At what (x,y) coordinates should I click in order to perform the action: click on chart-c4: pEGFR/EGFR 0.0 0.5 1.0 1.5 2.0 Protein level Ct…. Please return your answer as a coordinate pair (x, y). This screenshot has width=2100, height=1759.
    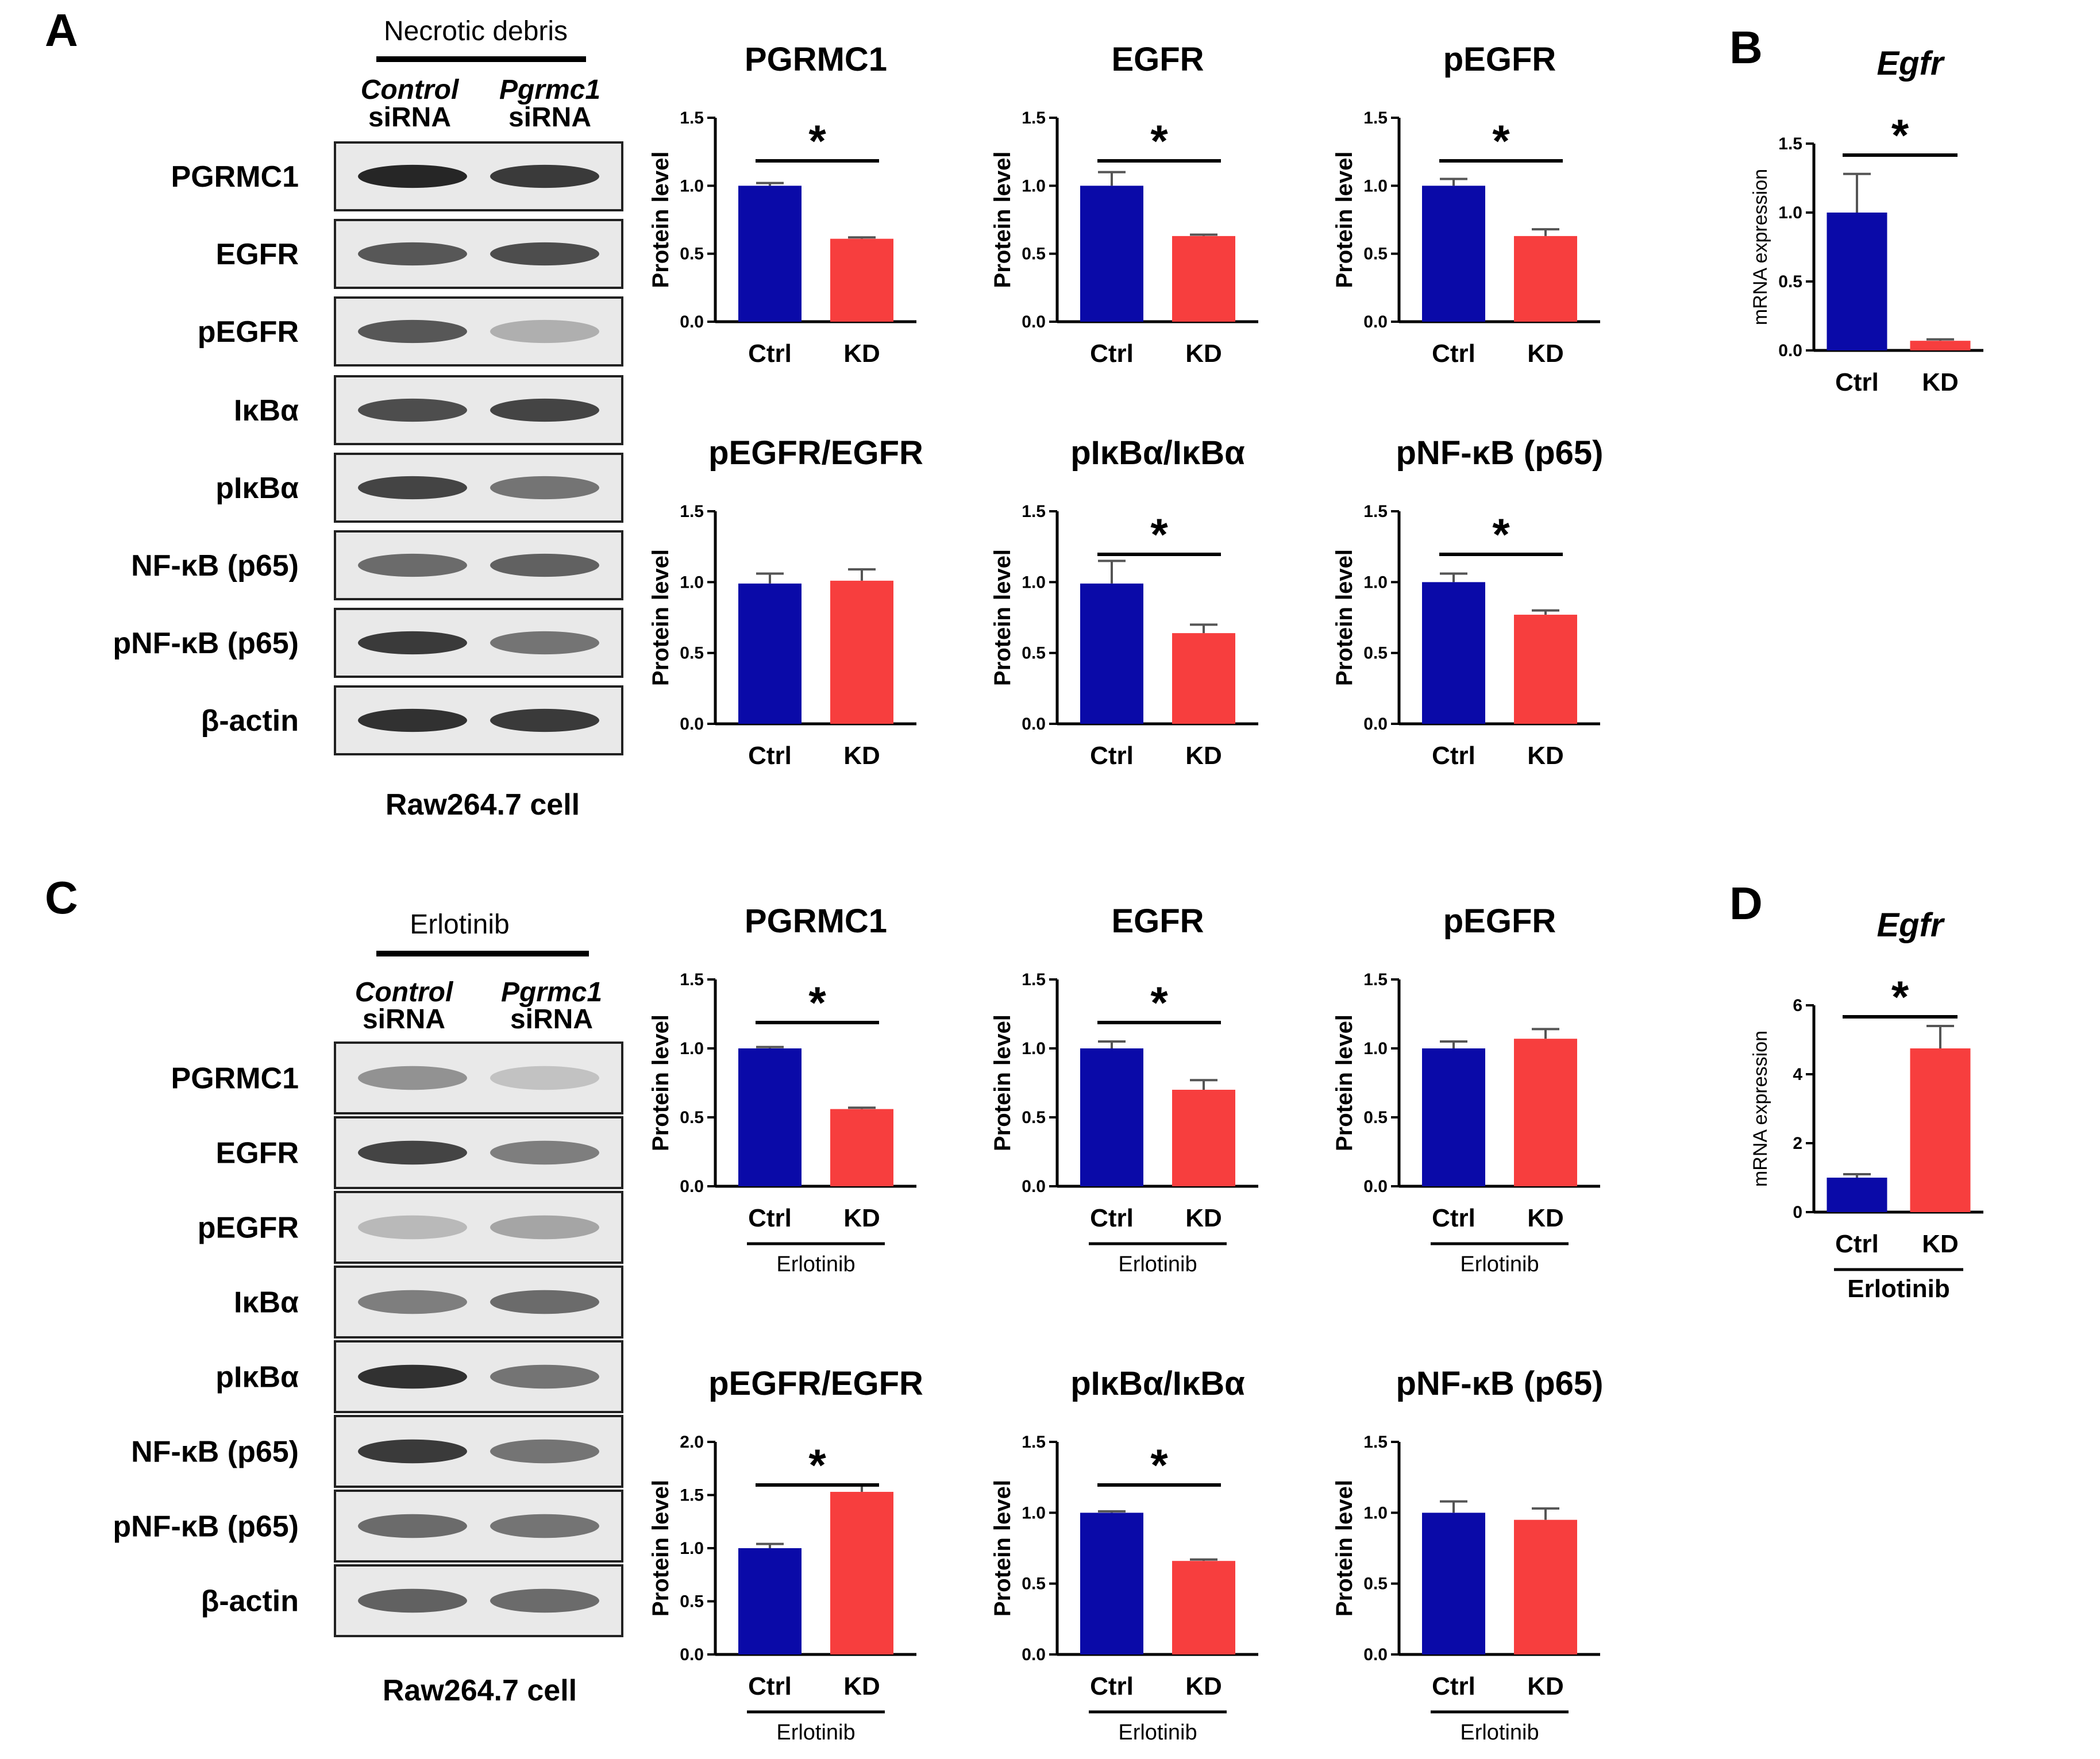
    Looking at the image, I should click on (785, 1555).